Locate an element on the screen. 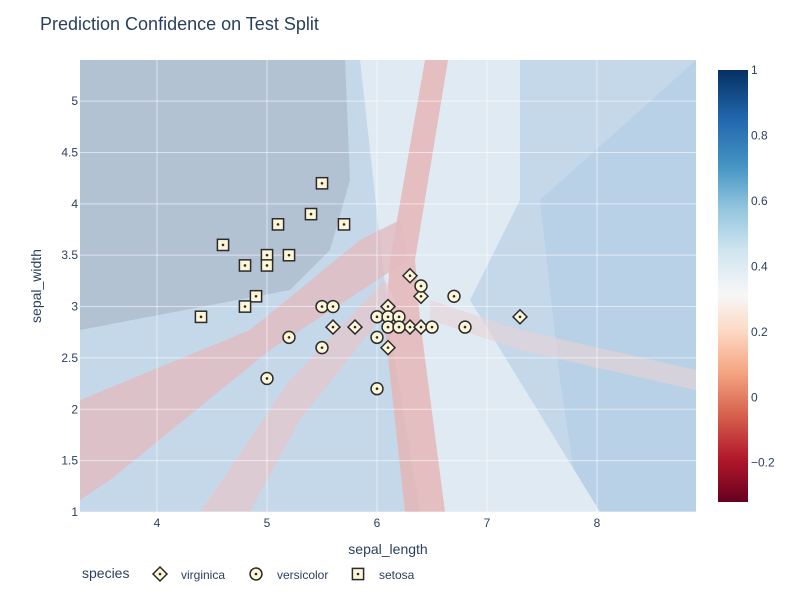 This screenshot has height=605, width=800. colorbar is located at coordinates (733, 286).